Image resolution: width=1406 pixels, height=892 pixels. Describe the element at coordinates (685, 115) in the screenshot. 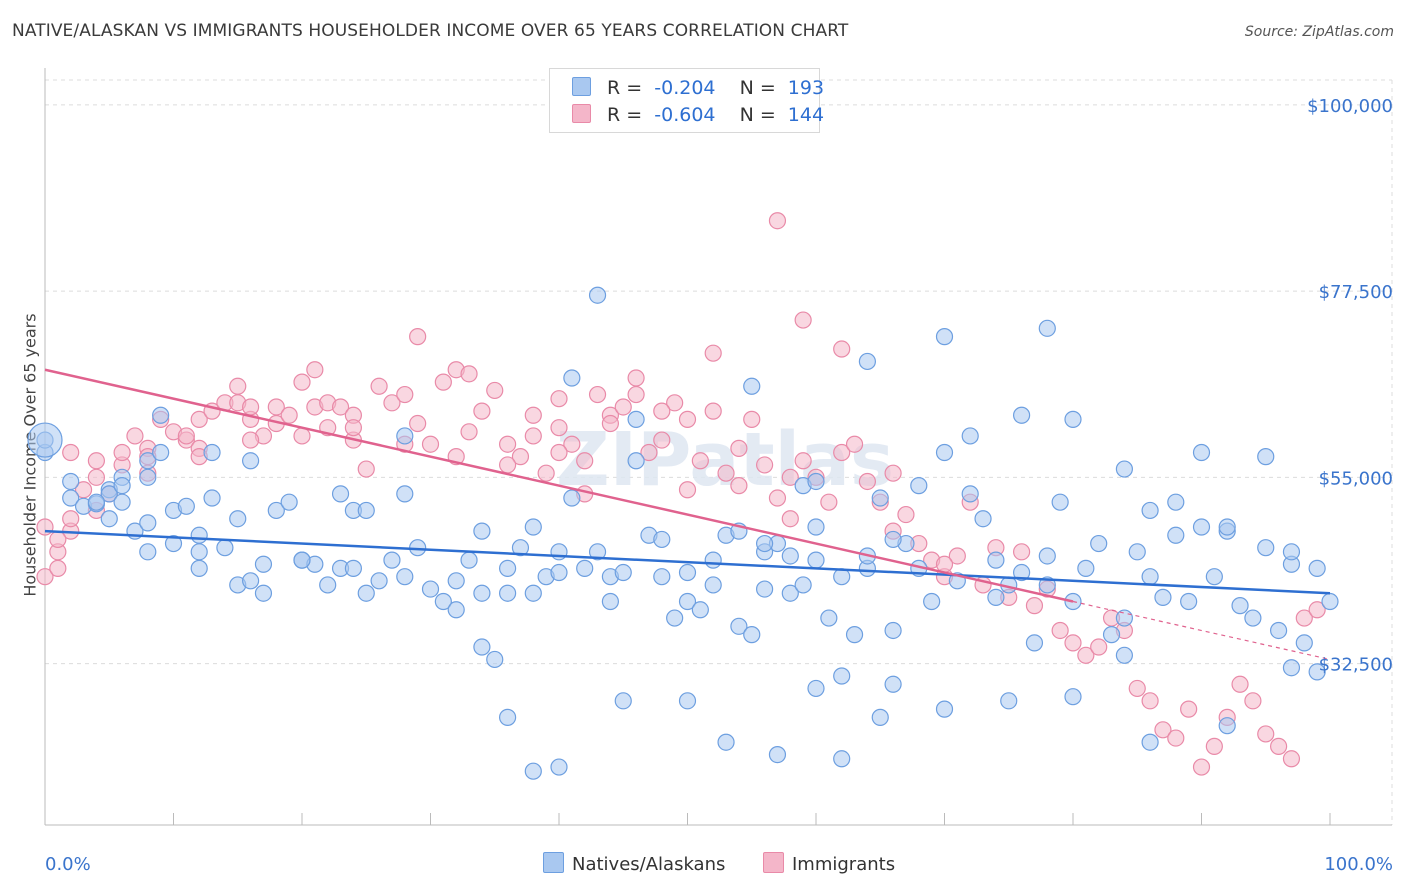

I see `legend-r-value: -0.604` at that location.